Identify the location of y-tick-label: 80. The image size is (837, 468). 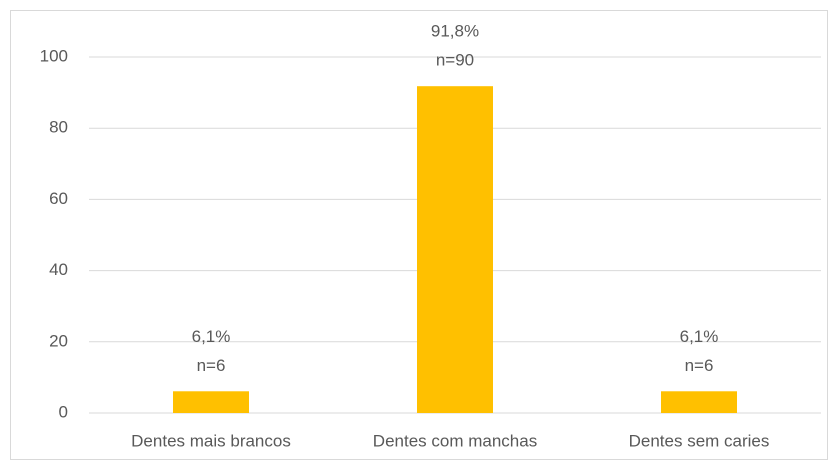
(58, 127).